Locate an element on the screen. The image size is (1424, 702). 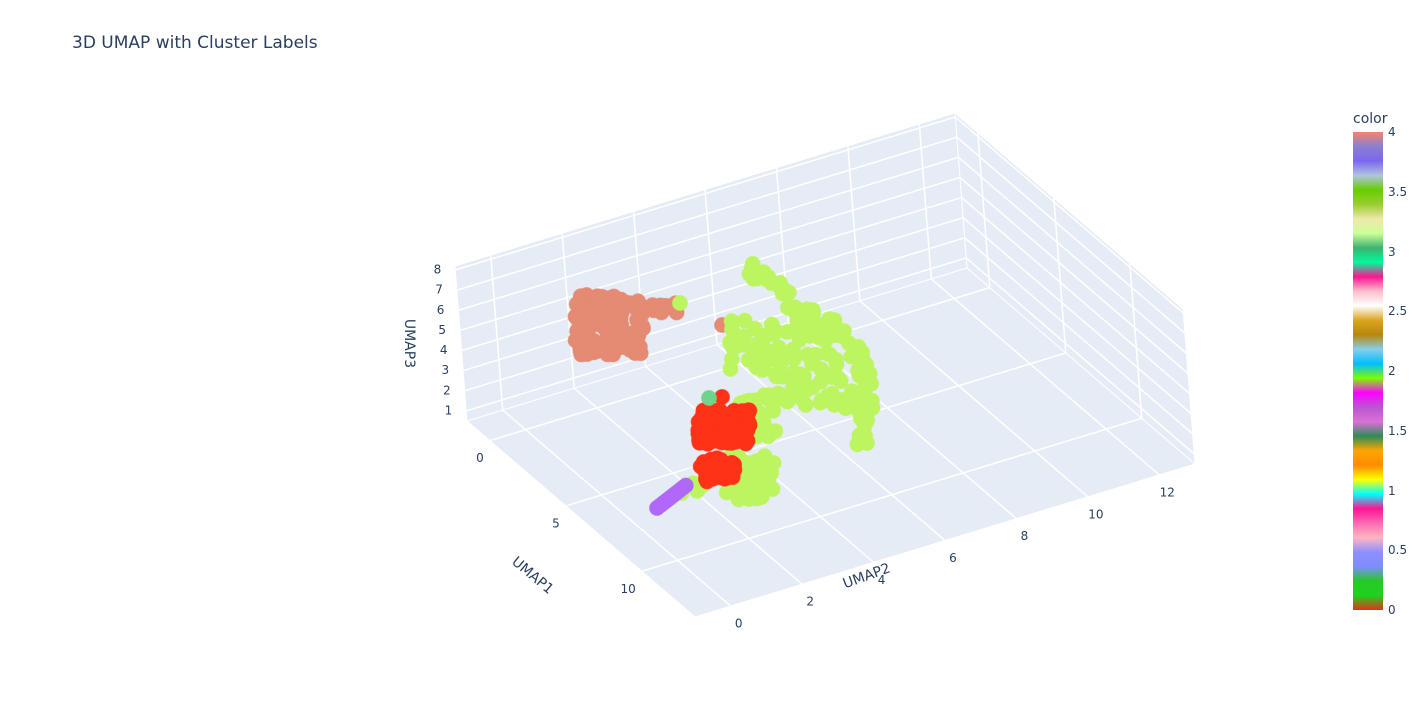
right-pane is located at coordinates (1075, 288).